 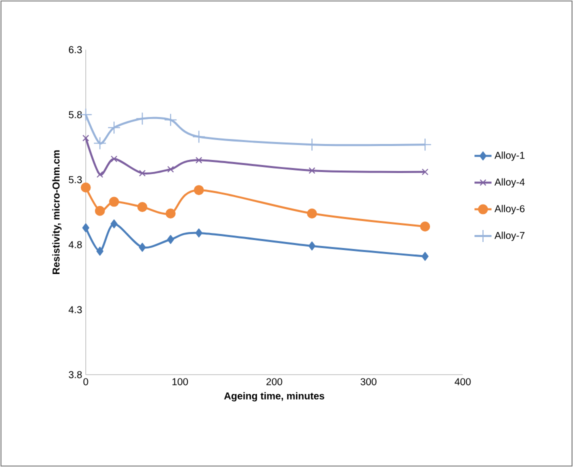 I want to click on legend-label: Alloy-4, so click(x=509, y=183).